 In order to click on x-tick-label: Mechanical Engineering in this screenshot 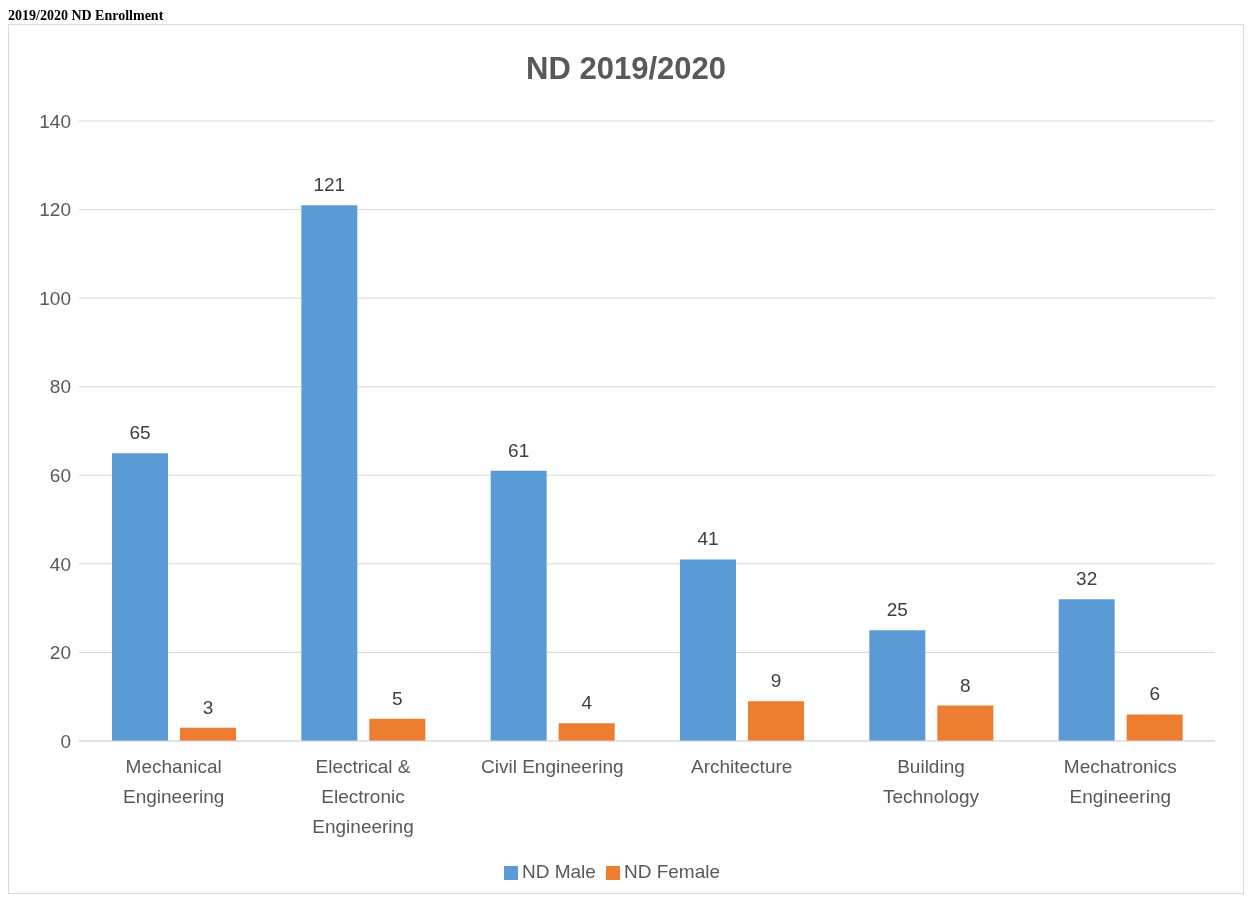, I will do `click(173, 781)`.